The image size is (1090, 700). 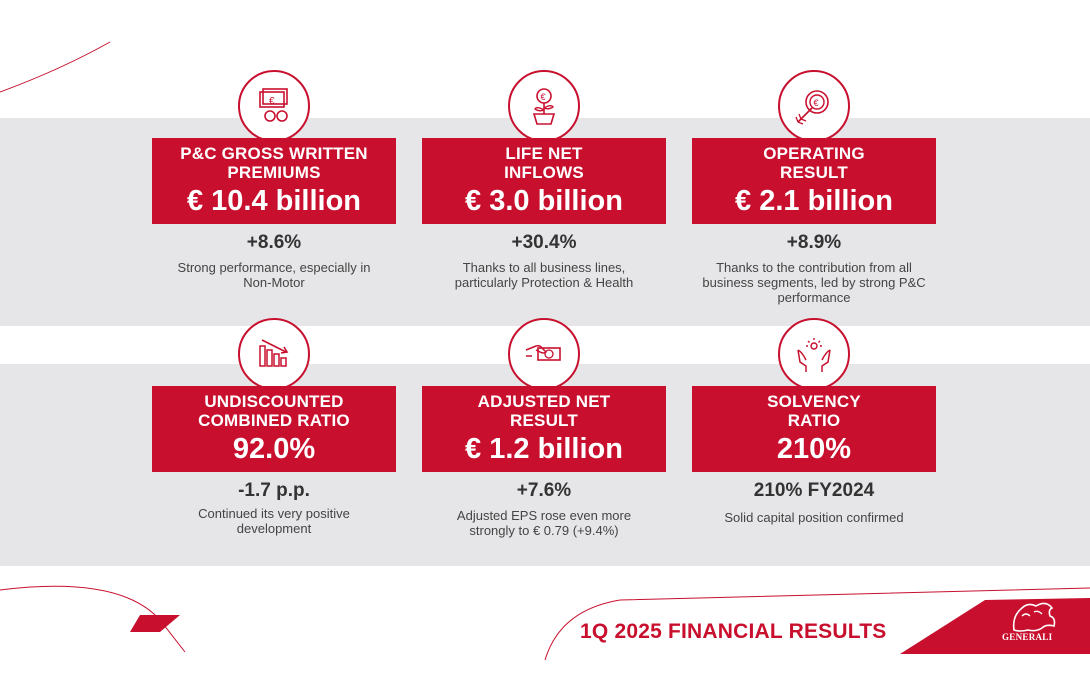 I want to click on footer-title: 1Q 2025 FINANCIAL RESULTS, so click(x=733, y=631).